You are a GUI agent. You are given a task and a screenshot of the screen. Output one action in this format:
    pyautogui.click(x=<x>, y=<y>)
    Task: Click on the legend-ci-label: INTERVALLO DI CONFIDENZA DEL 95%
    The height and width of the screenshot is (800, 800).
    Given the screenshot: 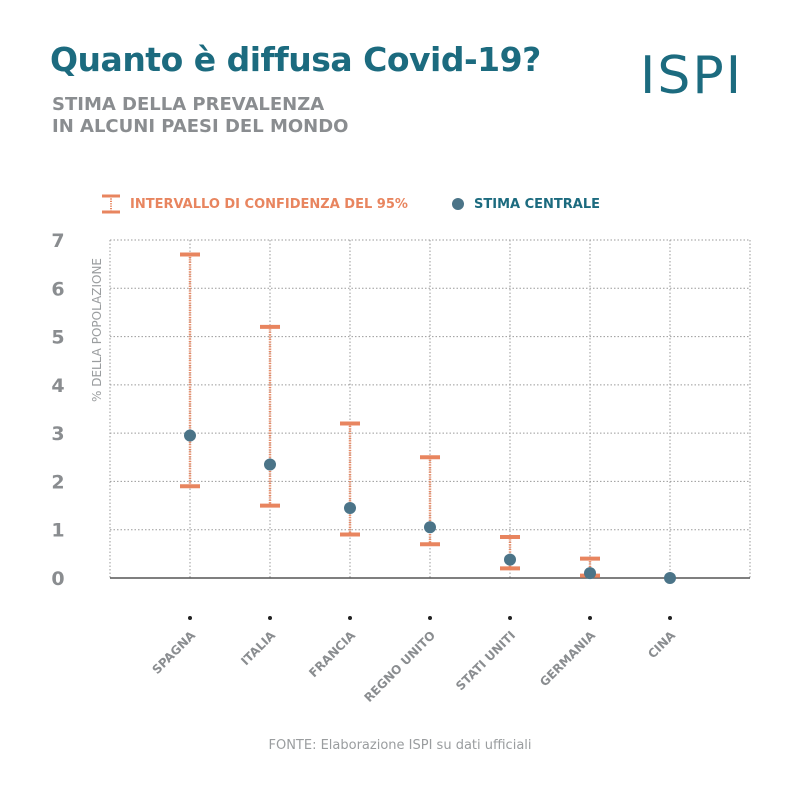 What is the action you would take?
    pyautogui.click(x=269, y=204)
    